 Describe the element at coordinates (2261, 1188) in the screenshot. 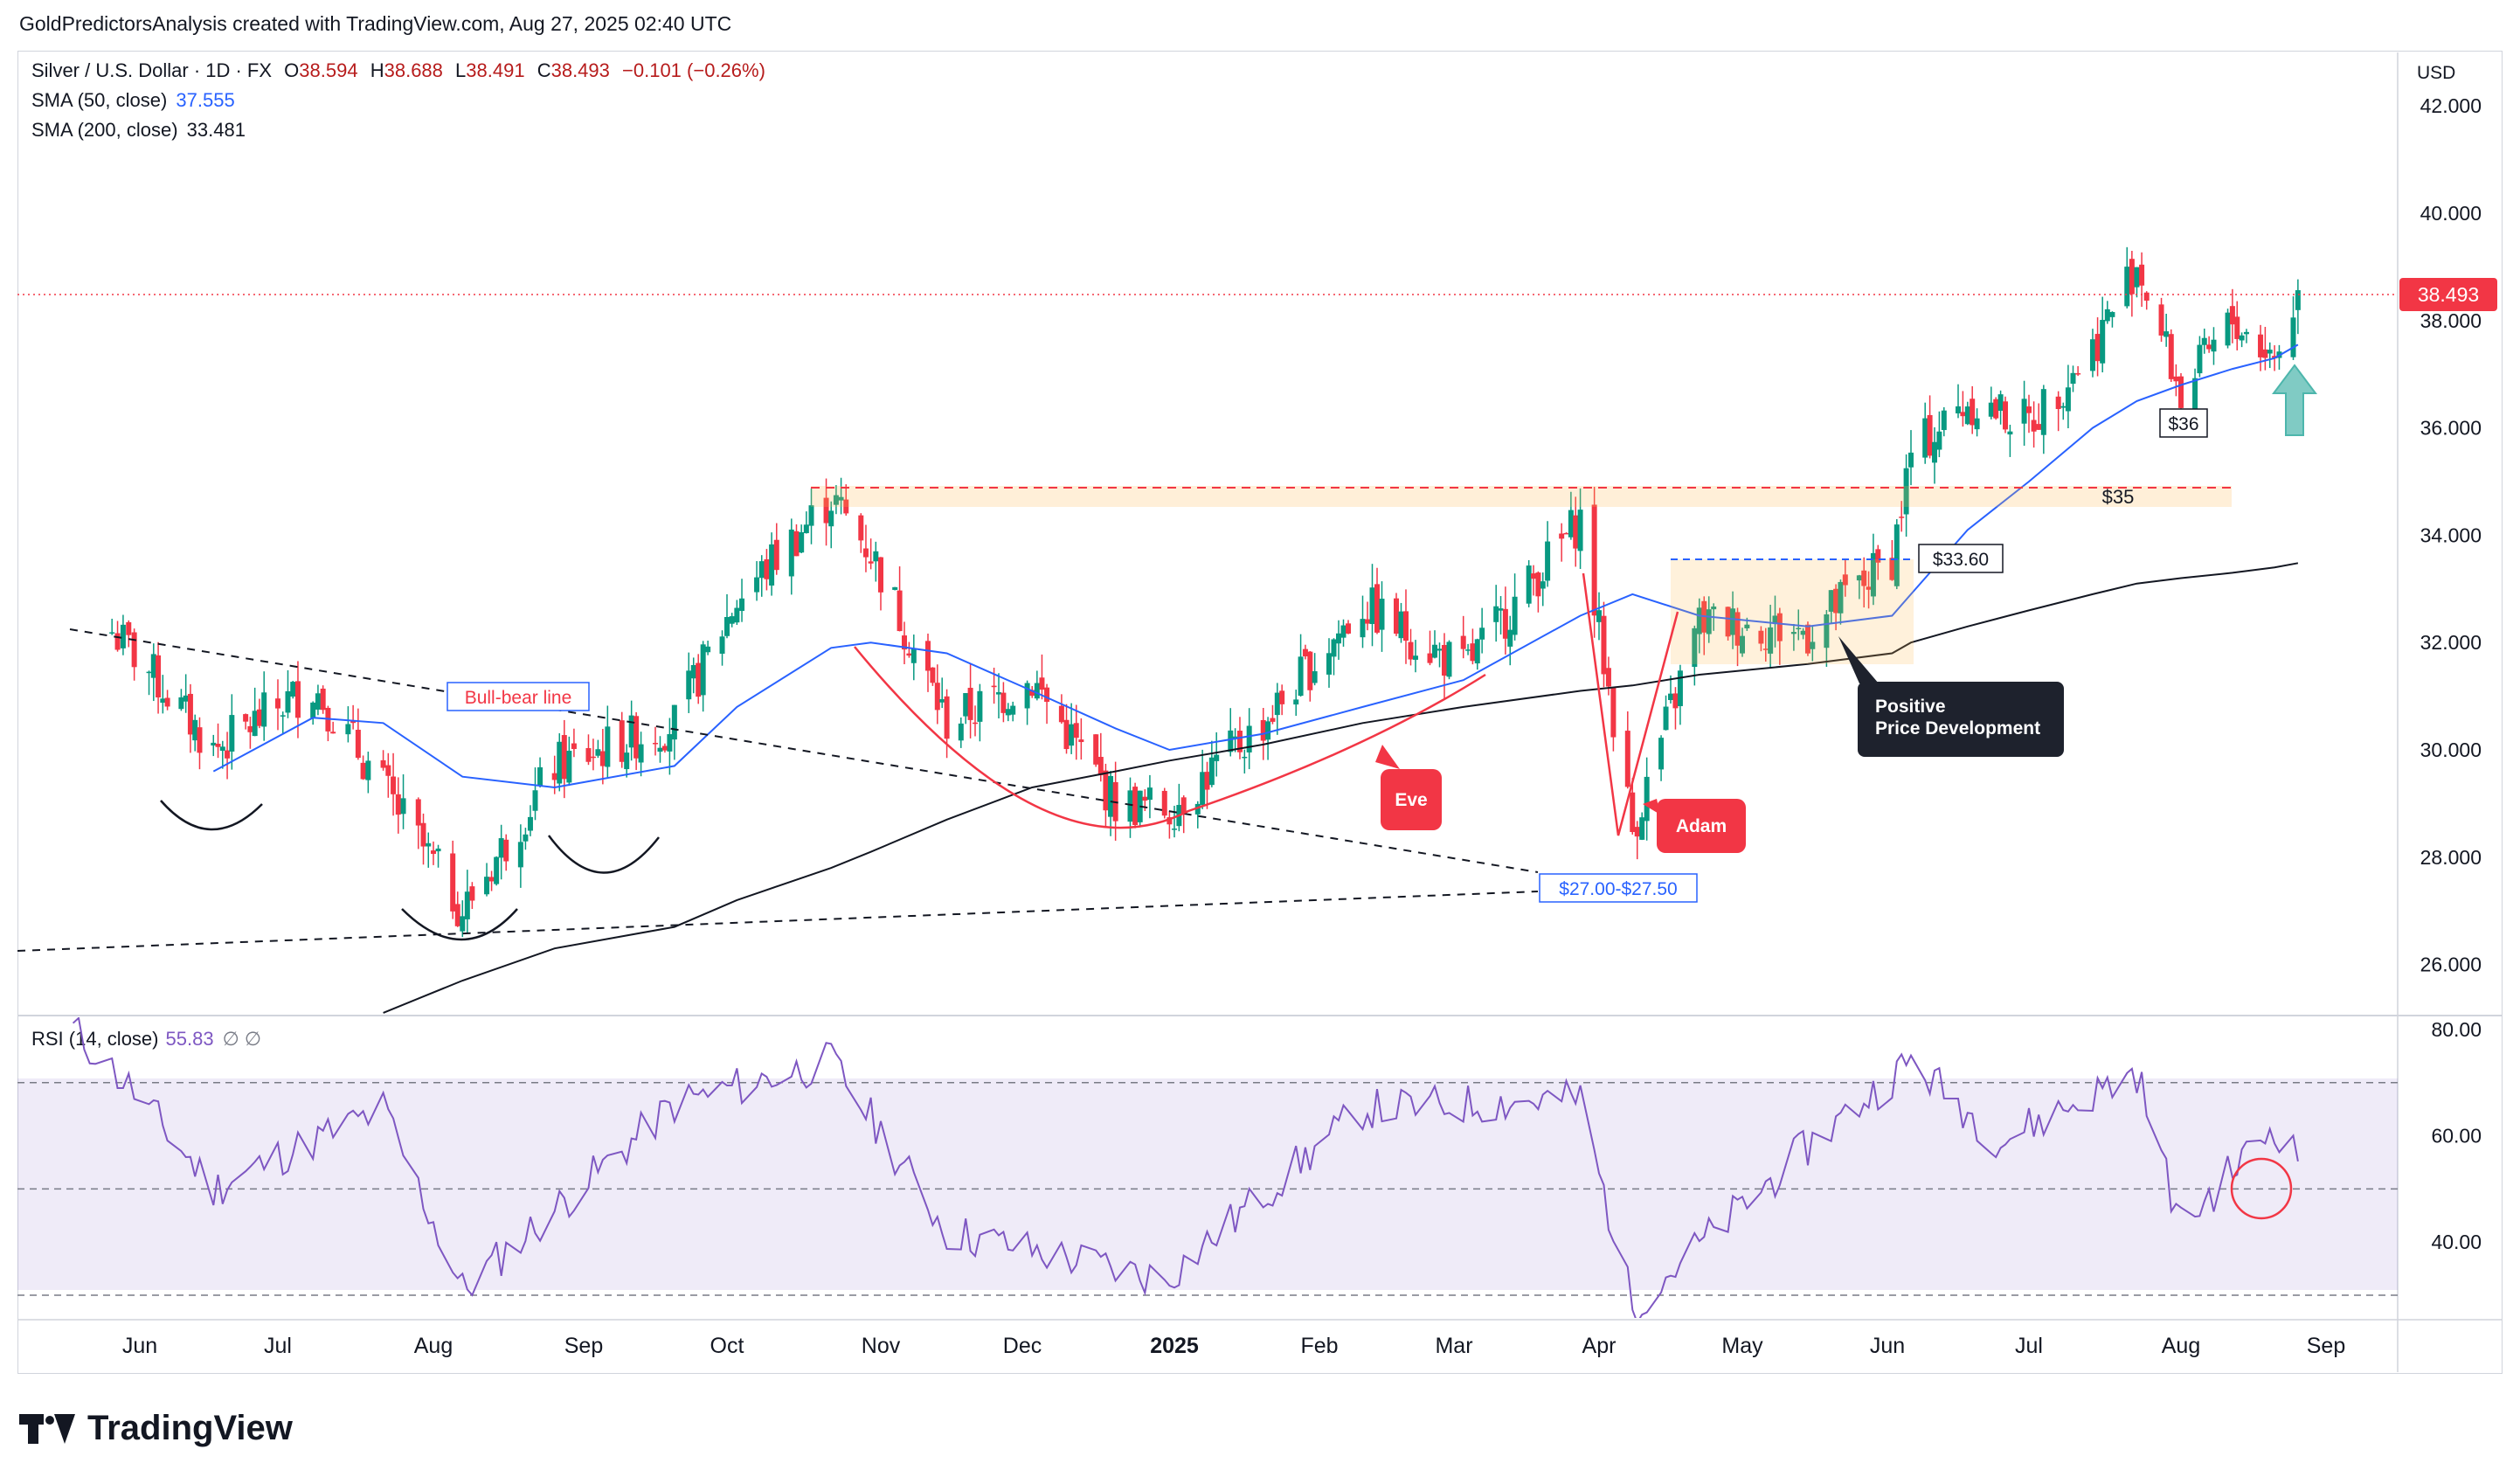

I see `rsi-highlight-circle` at that location.